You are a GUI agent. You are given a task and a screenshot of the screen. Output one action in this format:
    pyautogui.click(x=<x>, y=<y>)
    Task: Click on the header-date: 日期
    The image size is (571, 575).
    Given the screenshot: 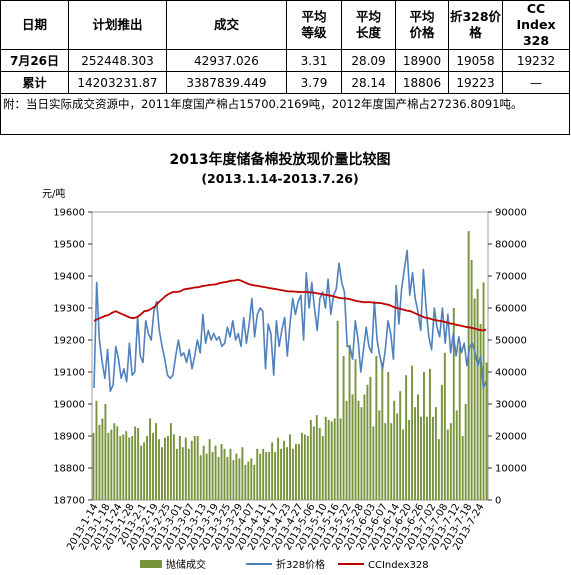 What is the action you would take?
    pyautogui.click(x=34, y=25)
    